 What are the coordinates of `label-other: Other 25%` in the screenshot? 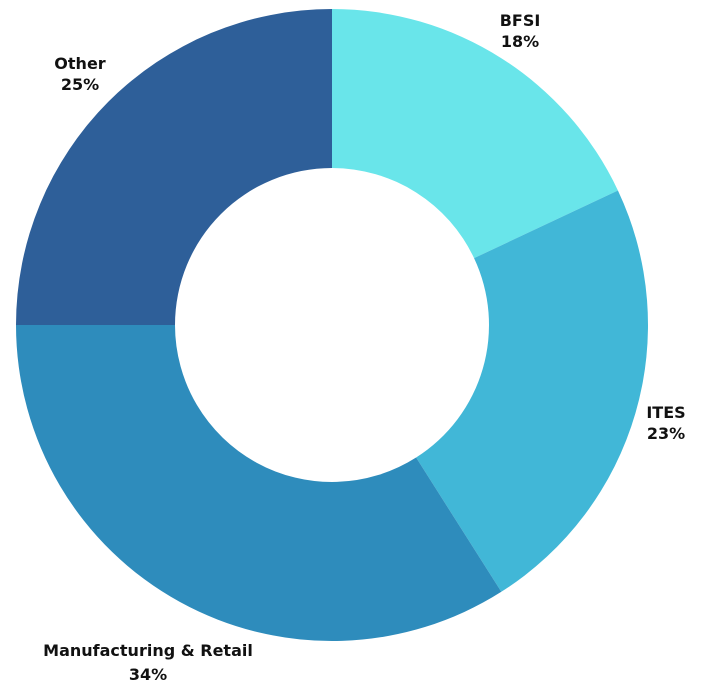 It's located at (79, 74).